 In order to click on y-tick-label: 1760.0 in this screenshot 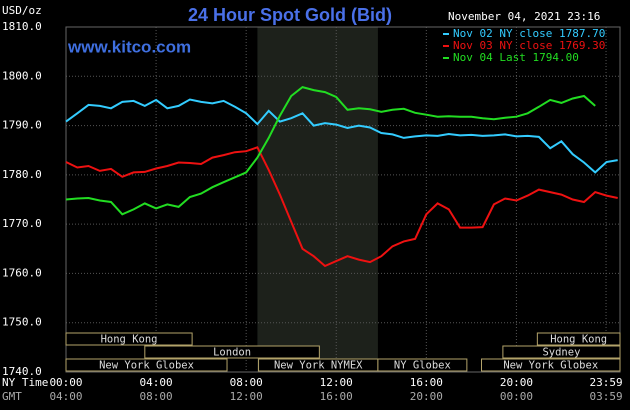, I will do `click(22, 272)`.